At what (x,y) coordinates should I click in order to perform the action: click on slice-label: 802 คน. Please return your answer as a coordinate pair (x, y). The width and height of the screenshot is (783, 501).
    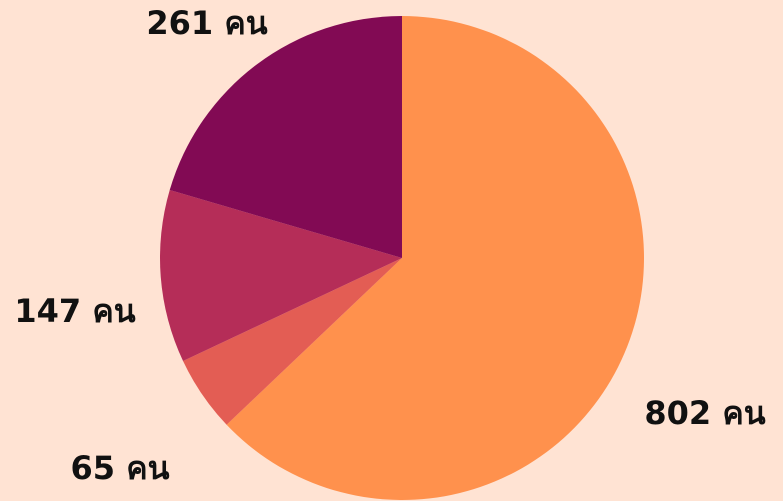
    Looking at the image, I should click on (704, 413).